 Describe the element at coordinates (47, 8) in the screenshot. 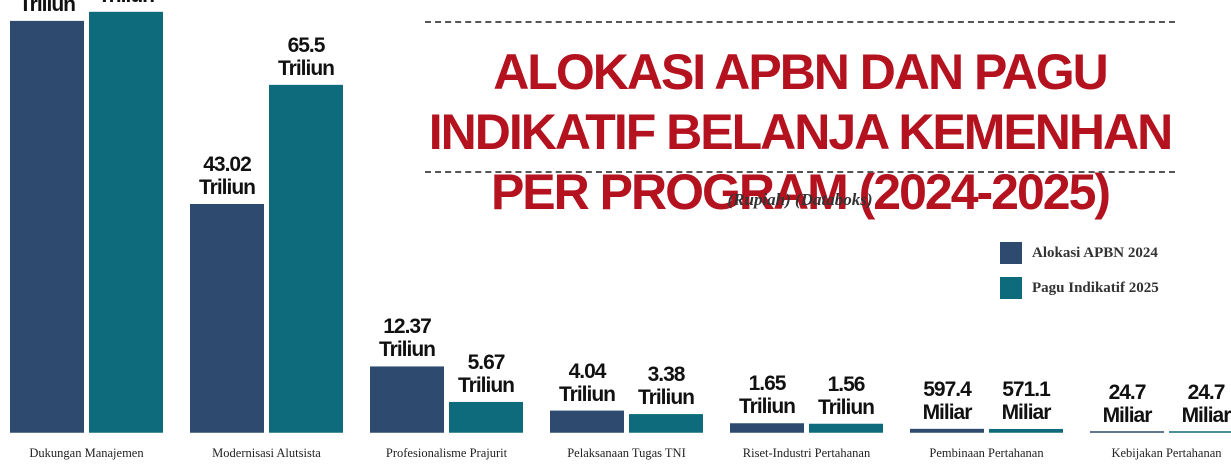

I see `data-label: 77.57 Triliun` at that location.